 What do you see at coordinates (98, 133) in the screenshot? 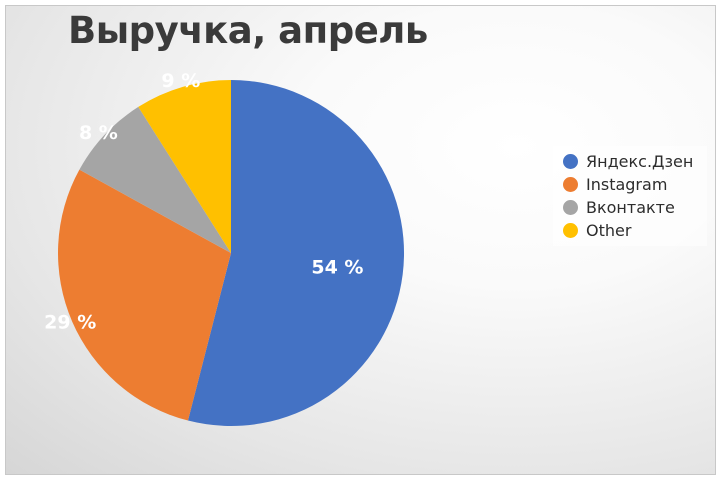
I see `slice-label-3: 8 %` at bounding box center [98, 133].